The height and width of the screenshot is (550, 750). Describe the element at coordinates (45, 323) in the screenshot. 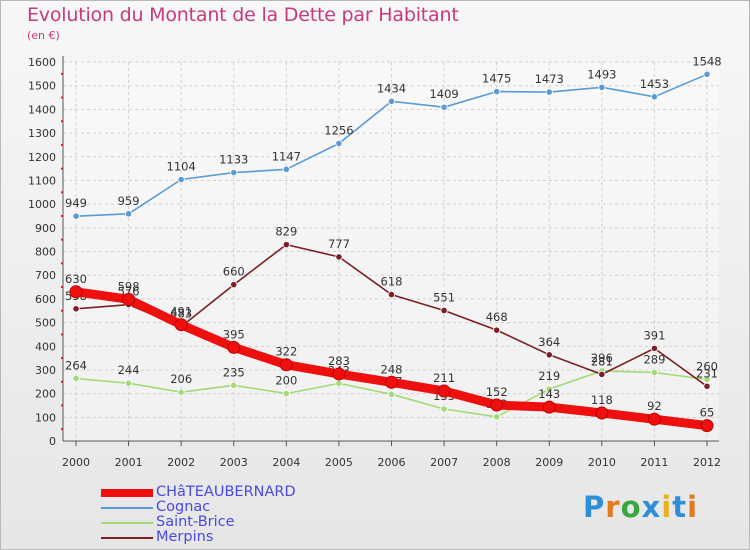

I see `y-tick-label: 500` at that location.